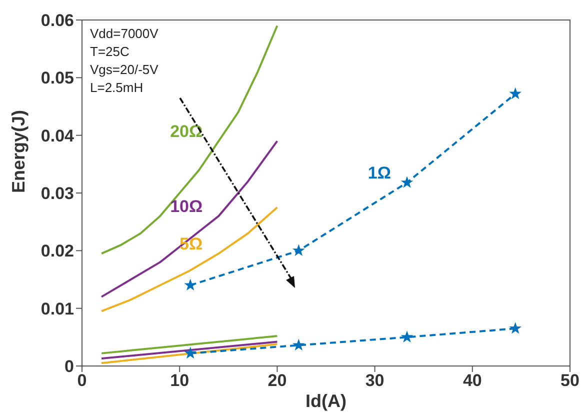 Image resolution: width=582 pixels, height=420 pixels. What do you see at coordinates (374, 380) in the screenshot?
I see `x-tick-label: 30` at bounding box center [374, 380].